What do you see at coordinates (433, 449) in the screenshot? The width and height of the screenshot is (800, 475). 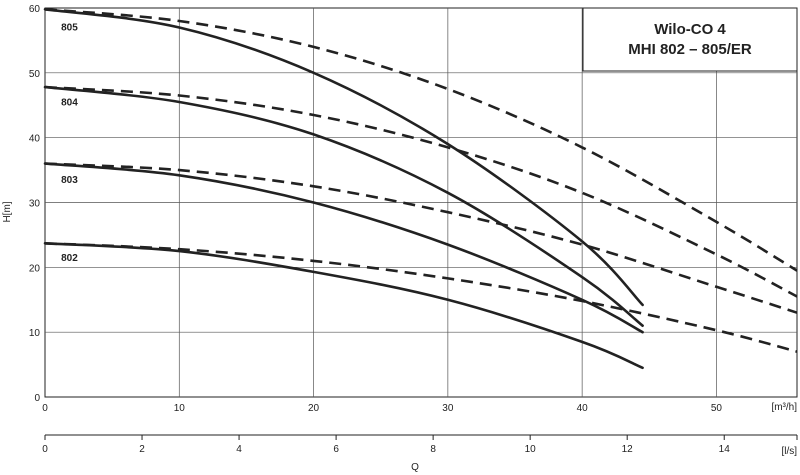 I see `x-tick-label-ls: 8` at bounding box center [433, 449].